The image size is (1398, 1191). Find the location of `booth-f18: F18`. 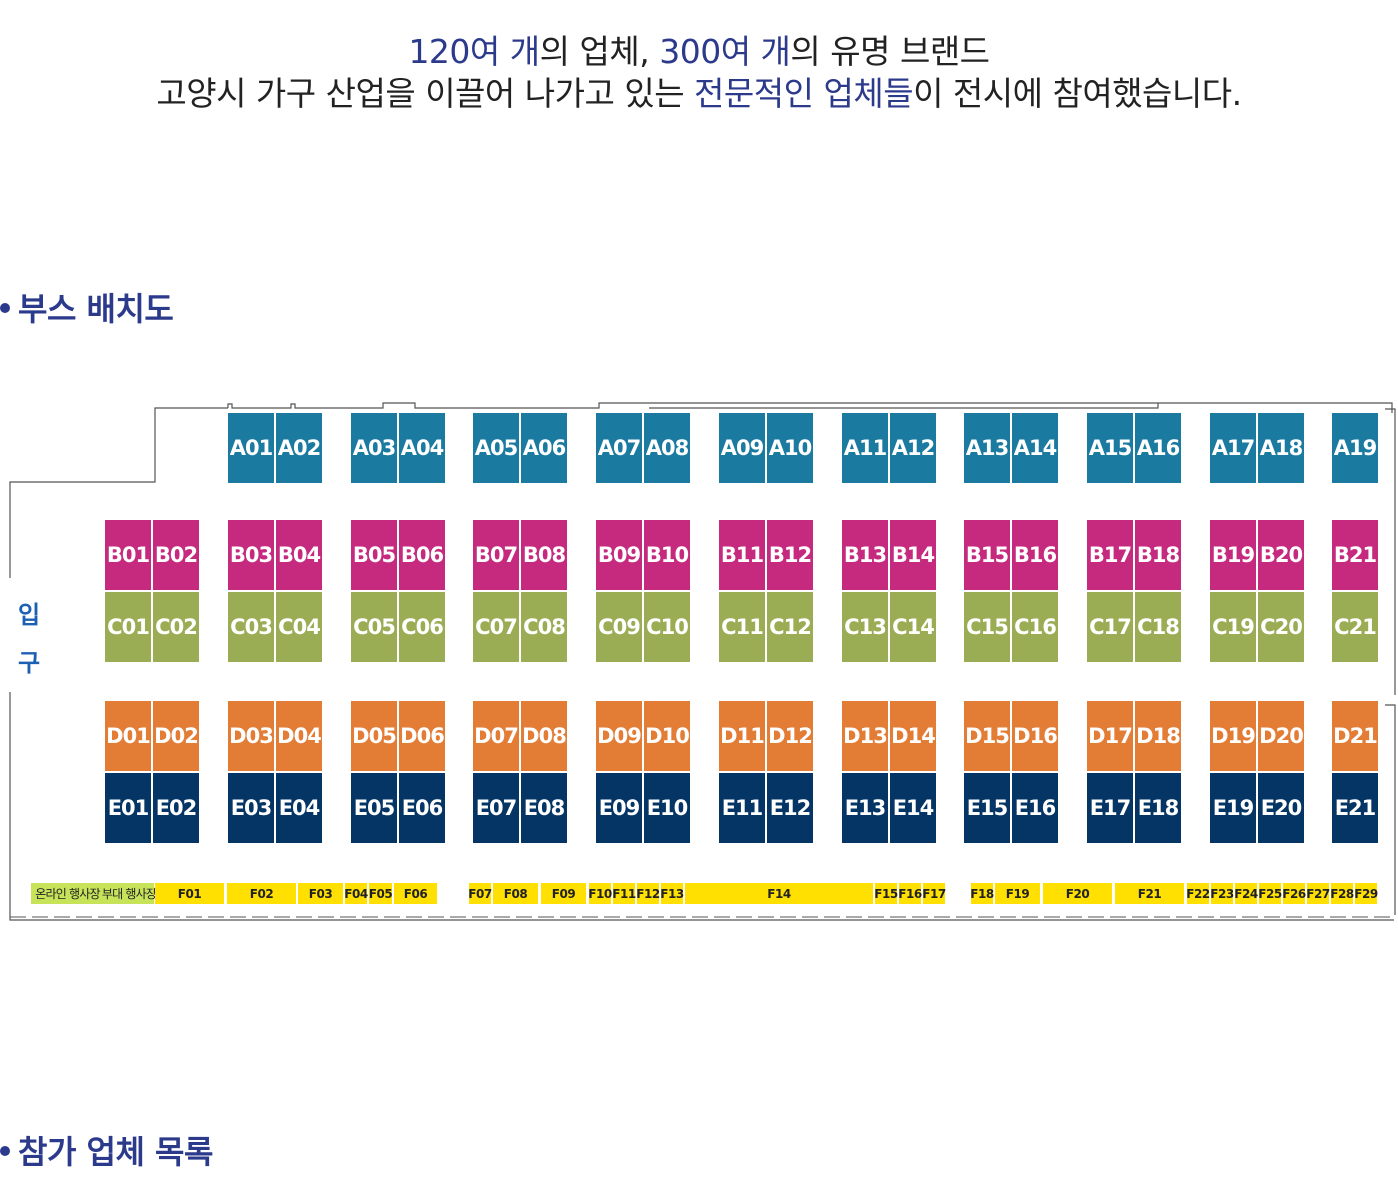

booth-f18: F18 is located at coordinates (982, 893).